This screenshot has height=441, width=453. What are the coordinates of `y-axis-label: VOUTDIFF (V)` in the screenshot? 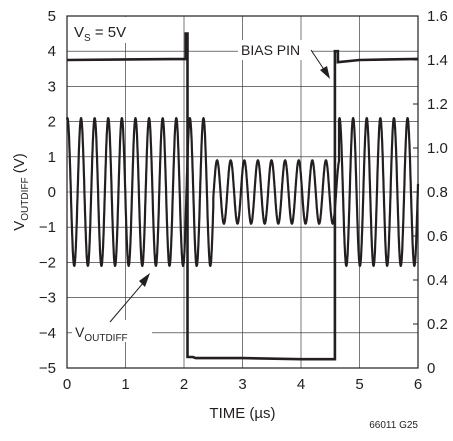 It's located at (21, 192).